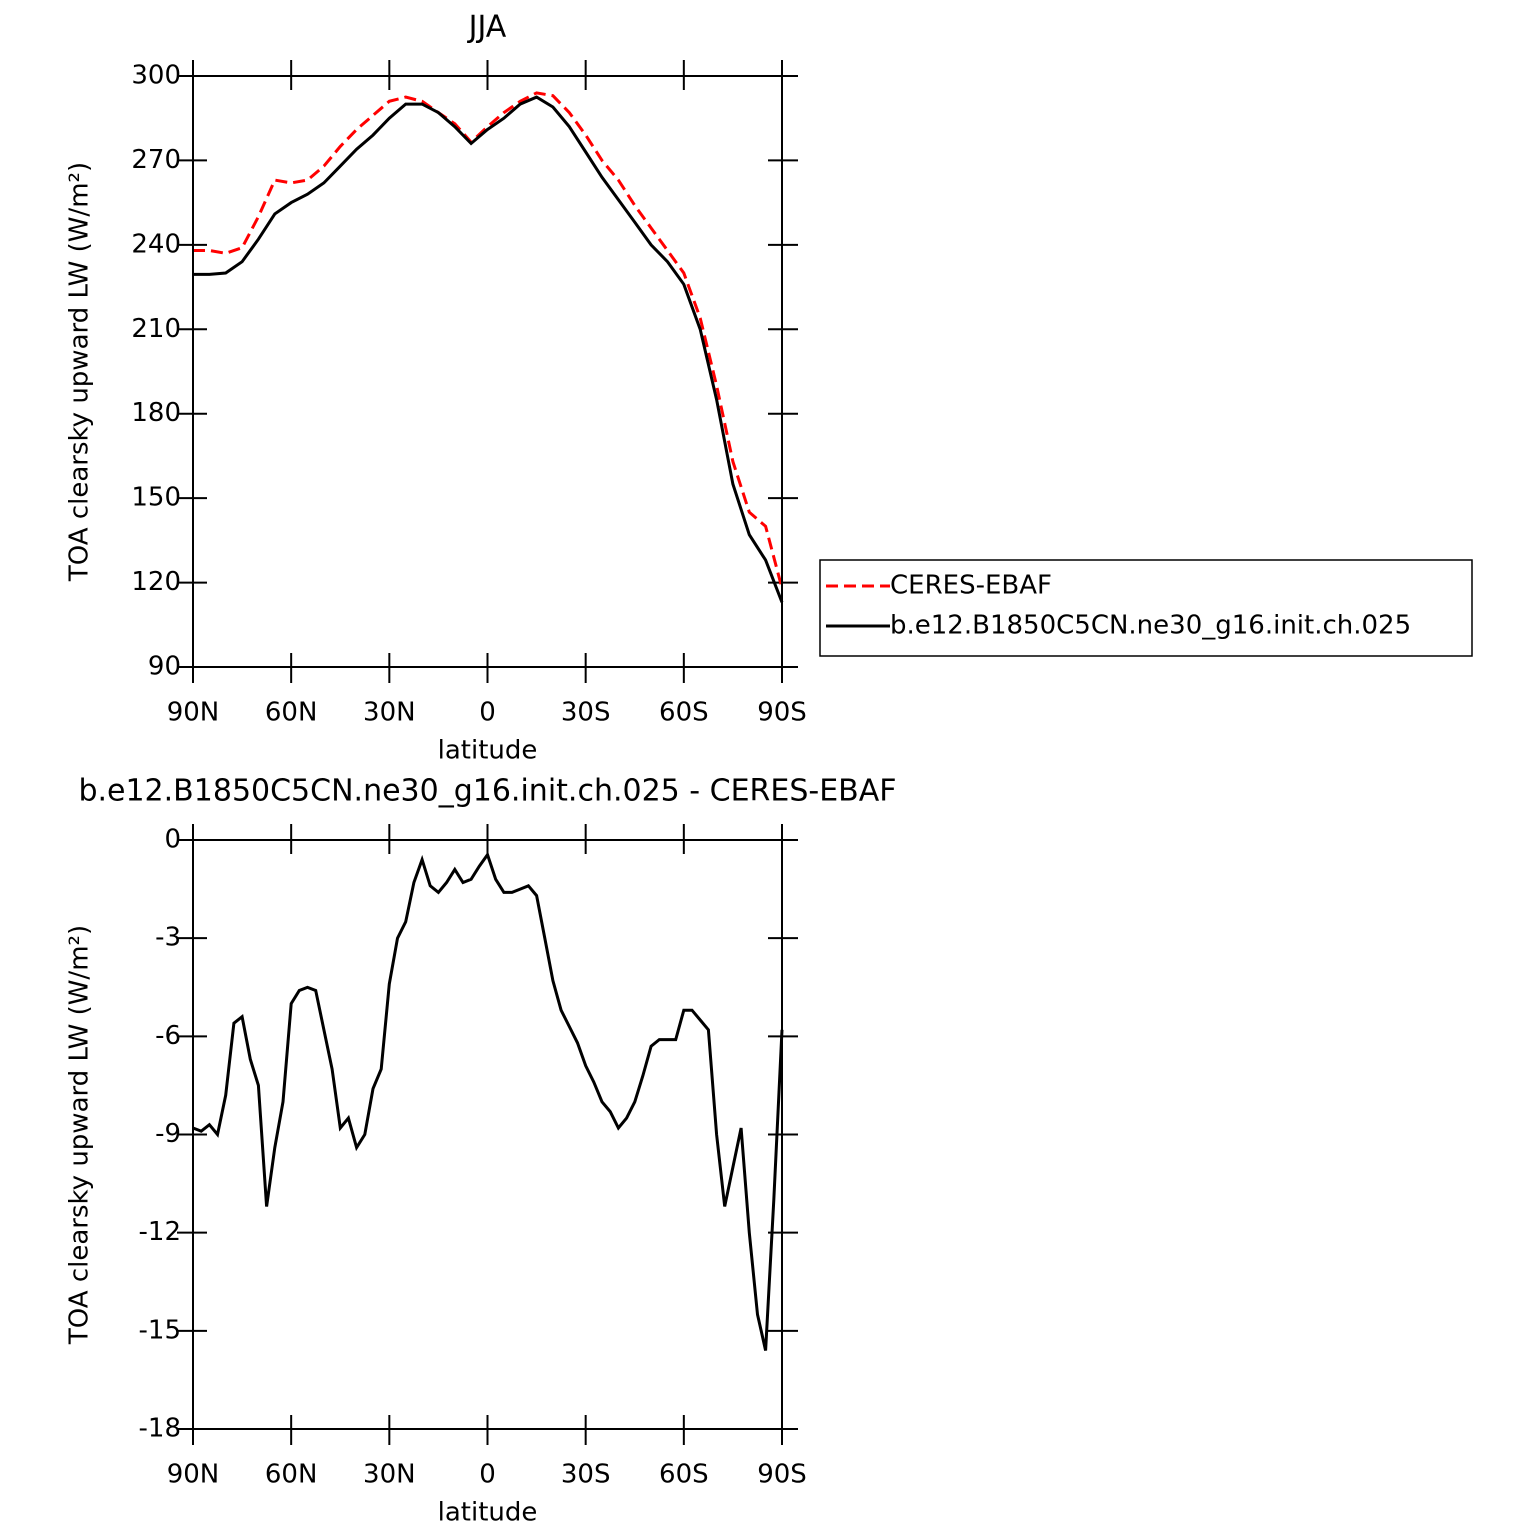 The width and height of the screenshot is (1536, 1536). I want to click on y-tick-label: 240, so click(156, 244).